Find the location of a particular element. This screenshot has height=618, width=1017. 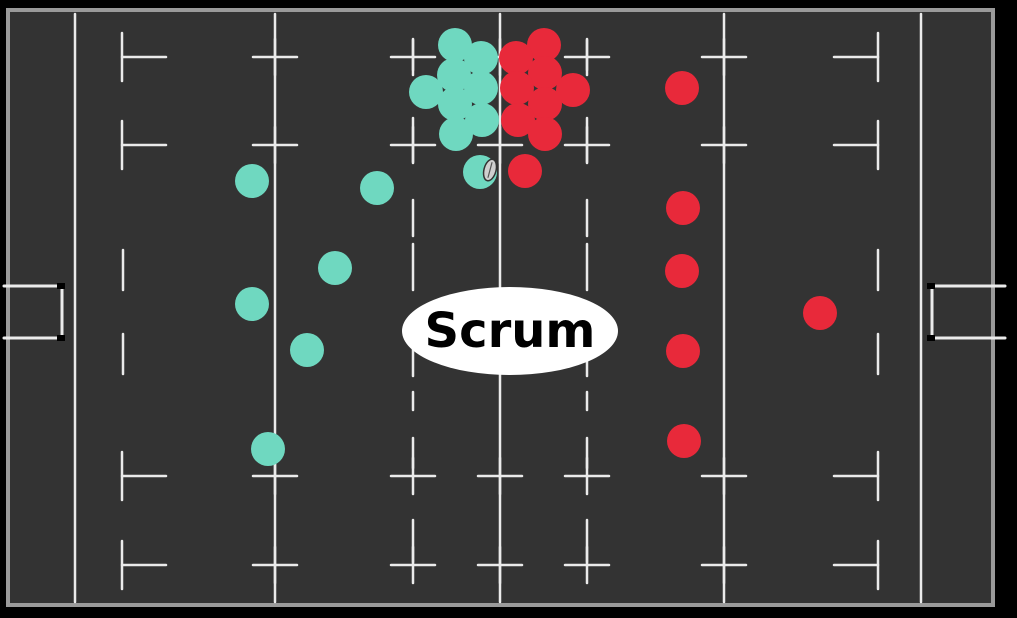

scrum-label-bubble is located at coordinates (510, 331).